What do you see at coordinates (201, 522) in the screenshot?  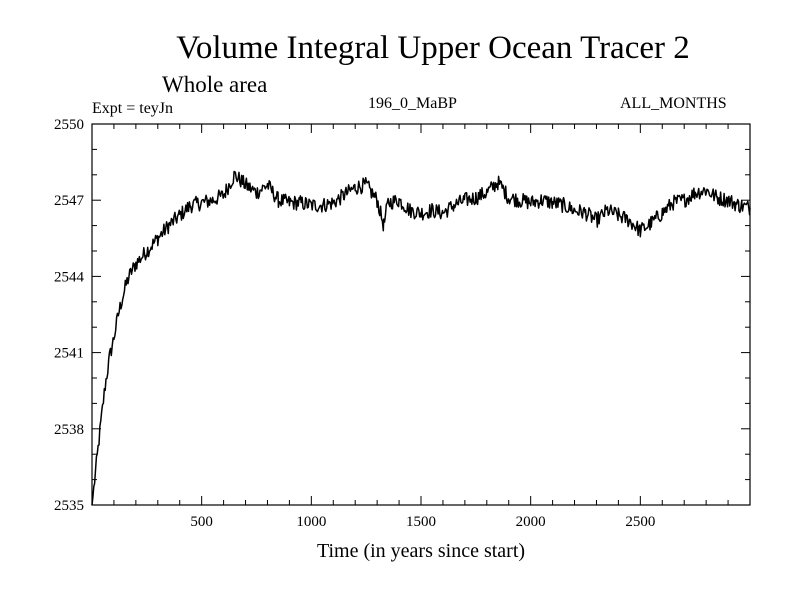 I see `x-tick-label: 500` at bounding box center [201, 522].